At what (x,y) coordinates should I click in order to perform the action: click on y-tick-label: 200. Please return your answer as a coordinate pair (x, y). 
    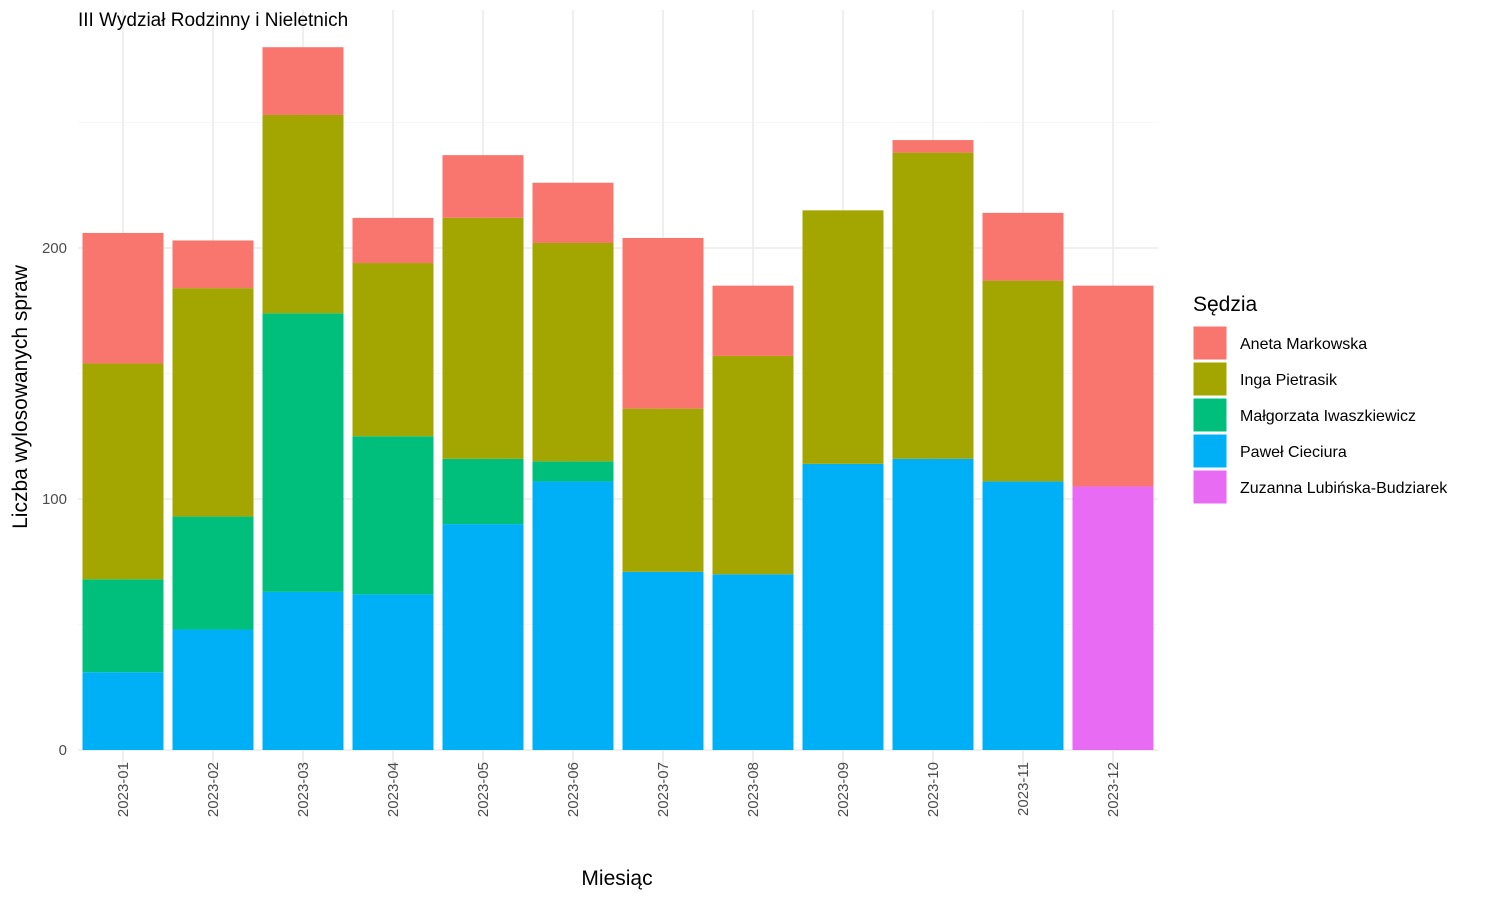
    Looking at the image, I should click on (54, 248).